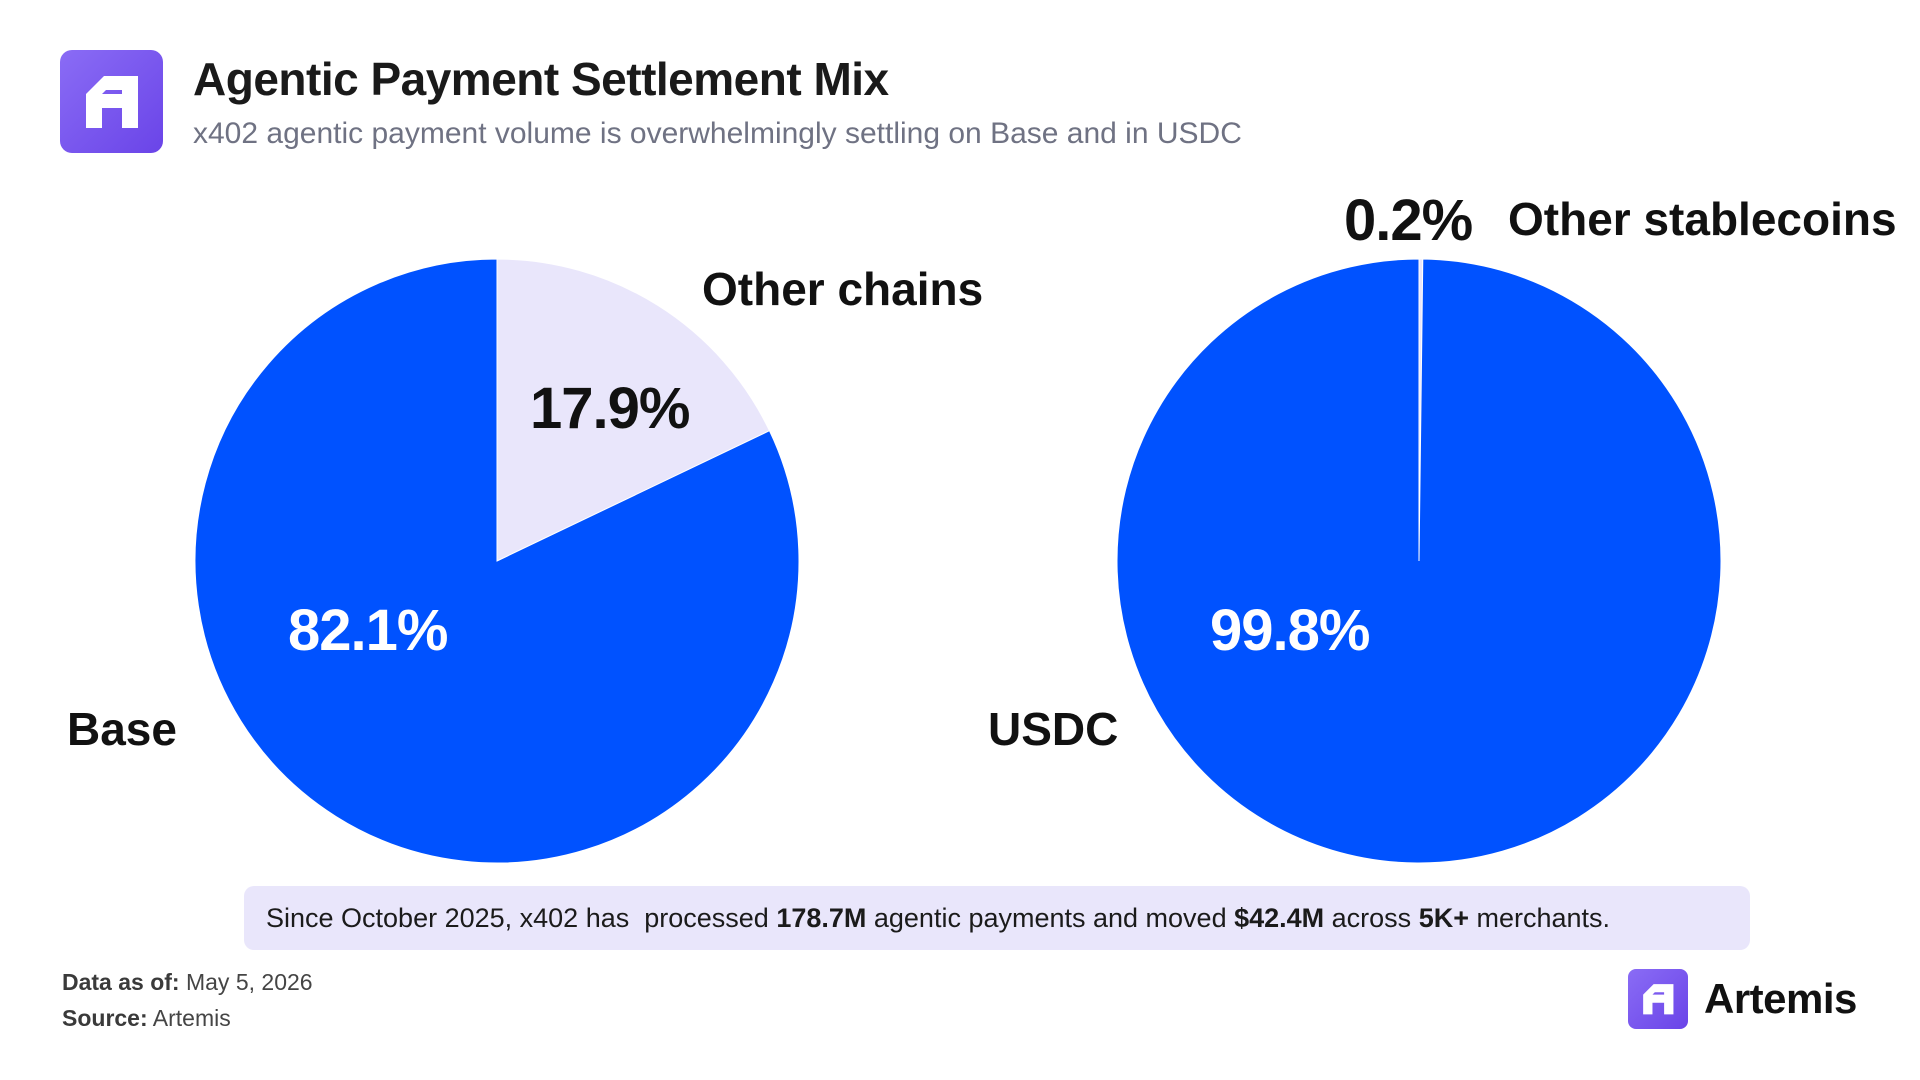  I want to click on callout-moved: $42.4M, so click(1279, 917).